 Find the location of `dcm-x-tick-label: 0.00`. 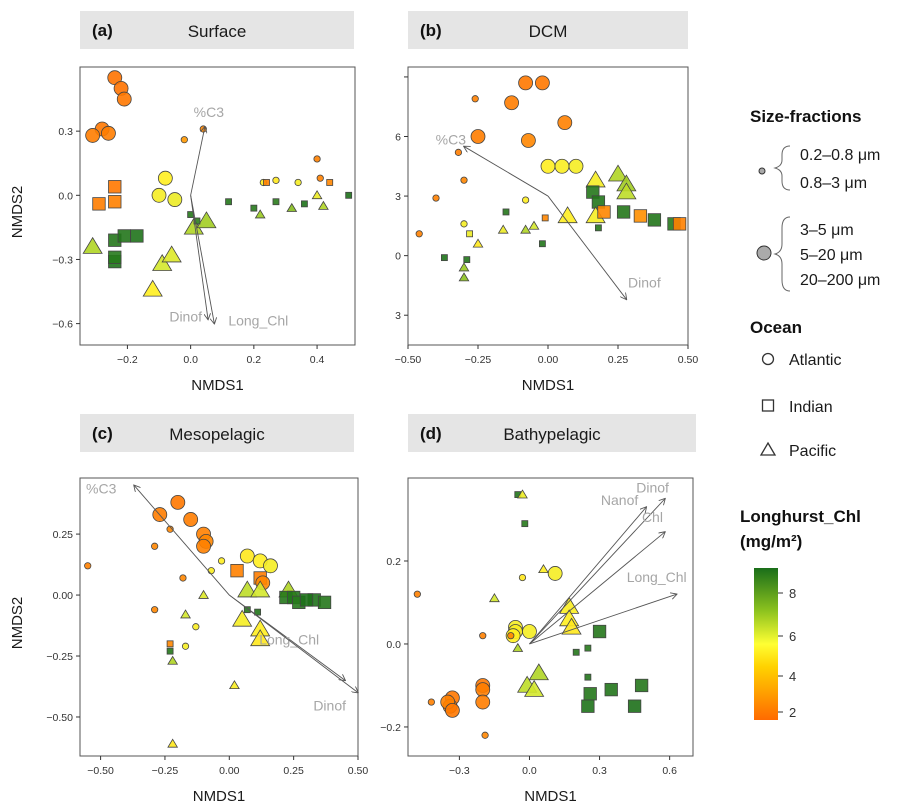

dcm-x-tick-label: 0.00 is located at coordinates (548, 360).